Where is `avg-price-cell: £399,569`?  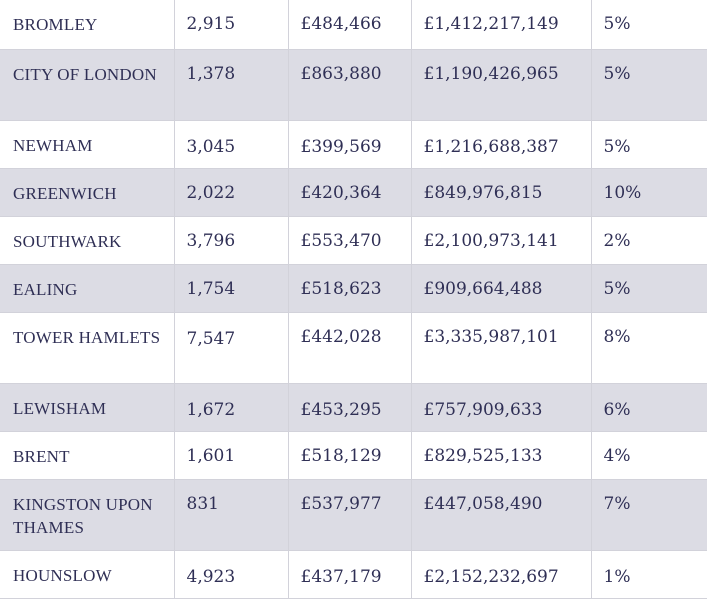
avg-price-cell: £399,569 is located at coordinates (350, 144).